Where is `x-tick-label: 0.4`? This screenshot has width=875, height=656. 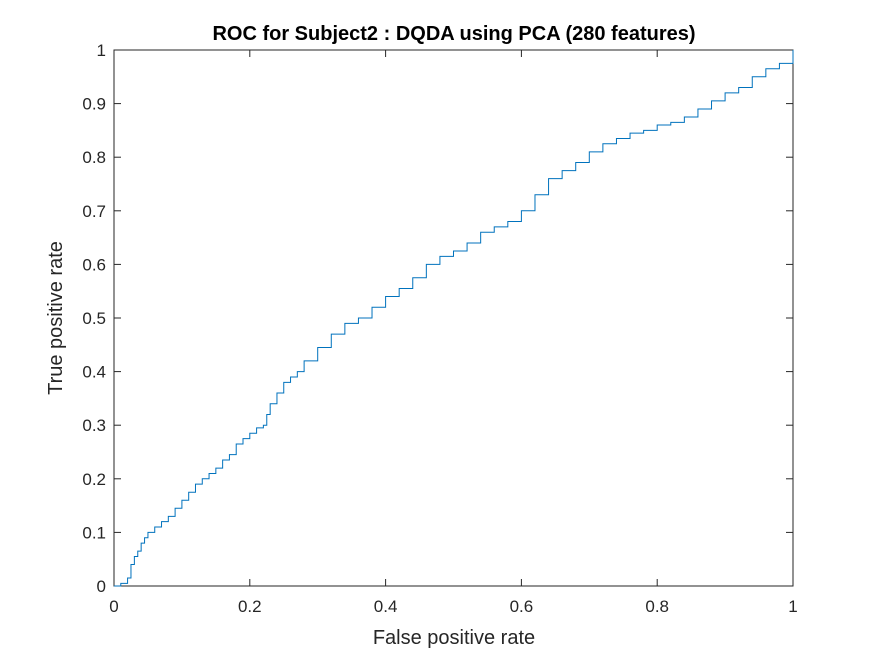 x-tick-label: 0.4 is located at coordinates (386, 606).